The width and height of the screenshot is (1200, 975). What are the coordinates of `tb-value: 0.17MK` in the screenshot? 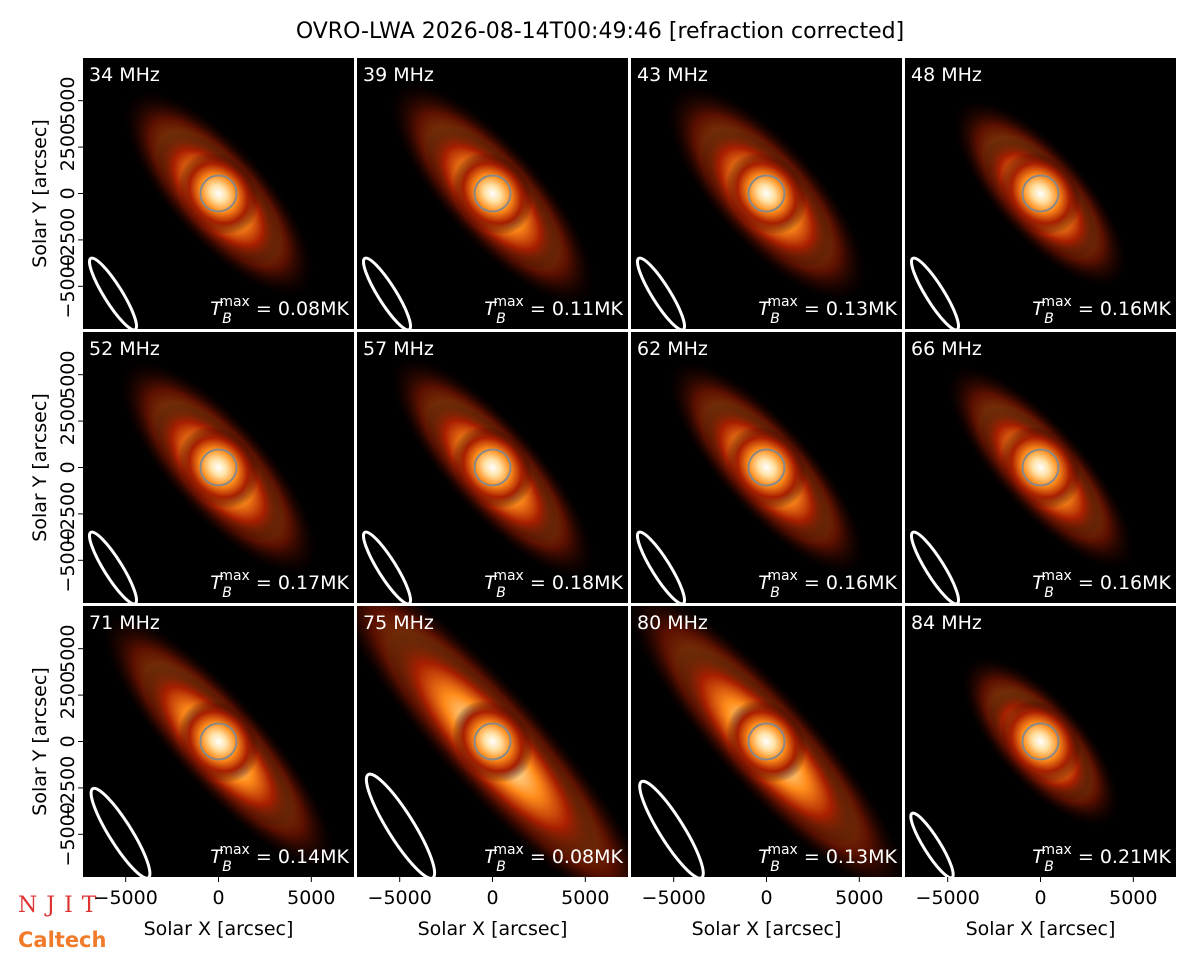 It's located at (314, 583).